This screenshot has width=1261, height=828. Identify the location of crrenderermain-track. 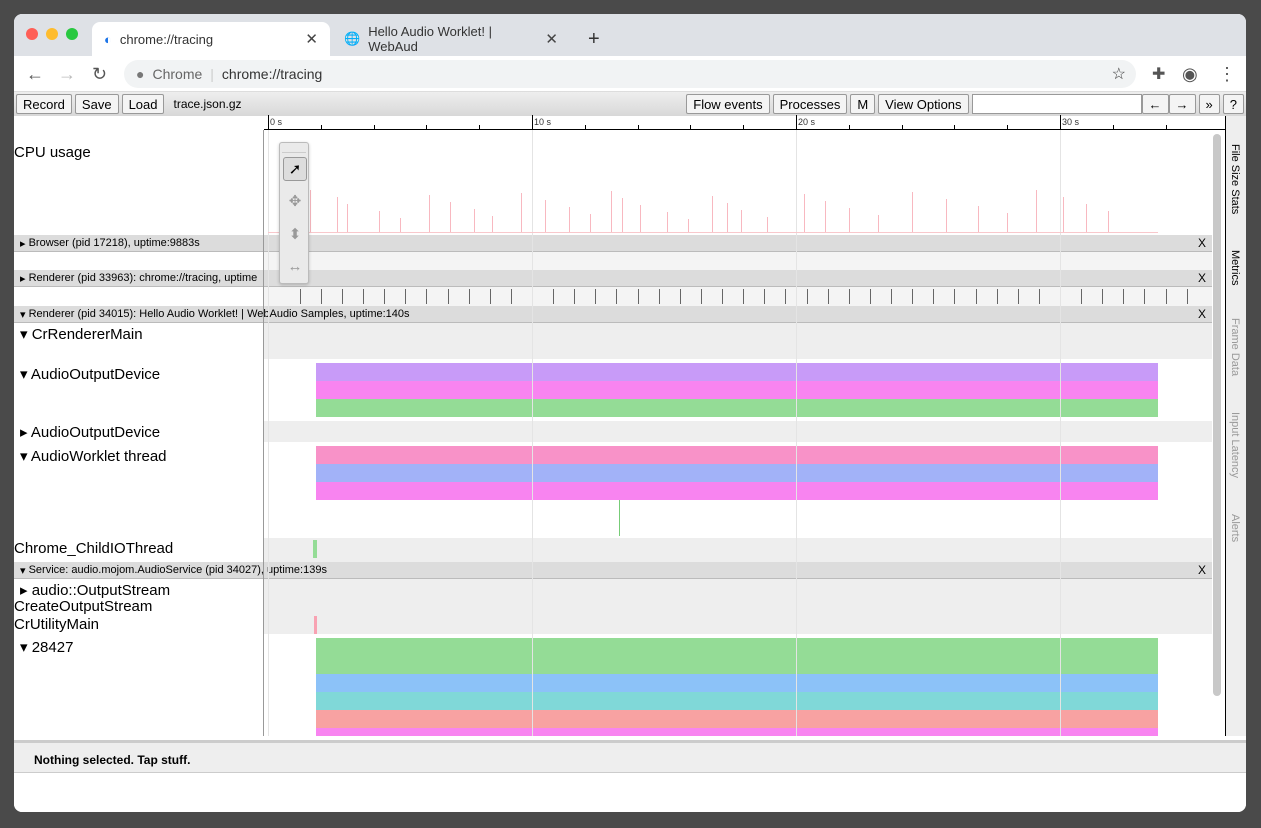
(738, 341).